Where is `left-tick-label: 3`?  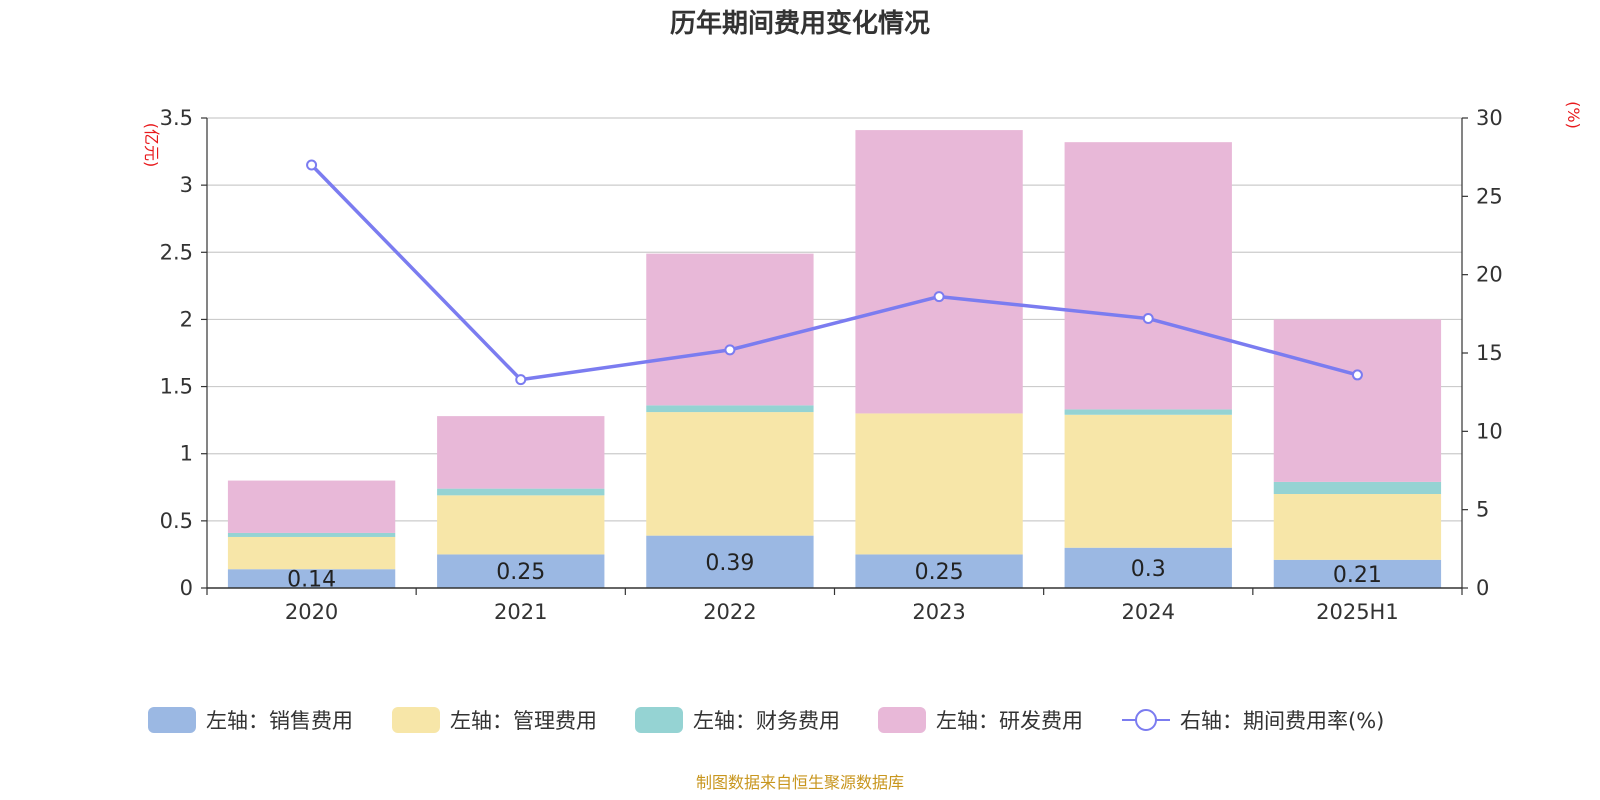
left-tick-label: 3 is located at coordinates (186, 185).